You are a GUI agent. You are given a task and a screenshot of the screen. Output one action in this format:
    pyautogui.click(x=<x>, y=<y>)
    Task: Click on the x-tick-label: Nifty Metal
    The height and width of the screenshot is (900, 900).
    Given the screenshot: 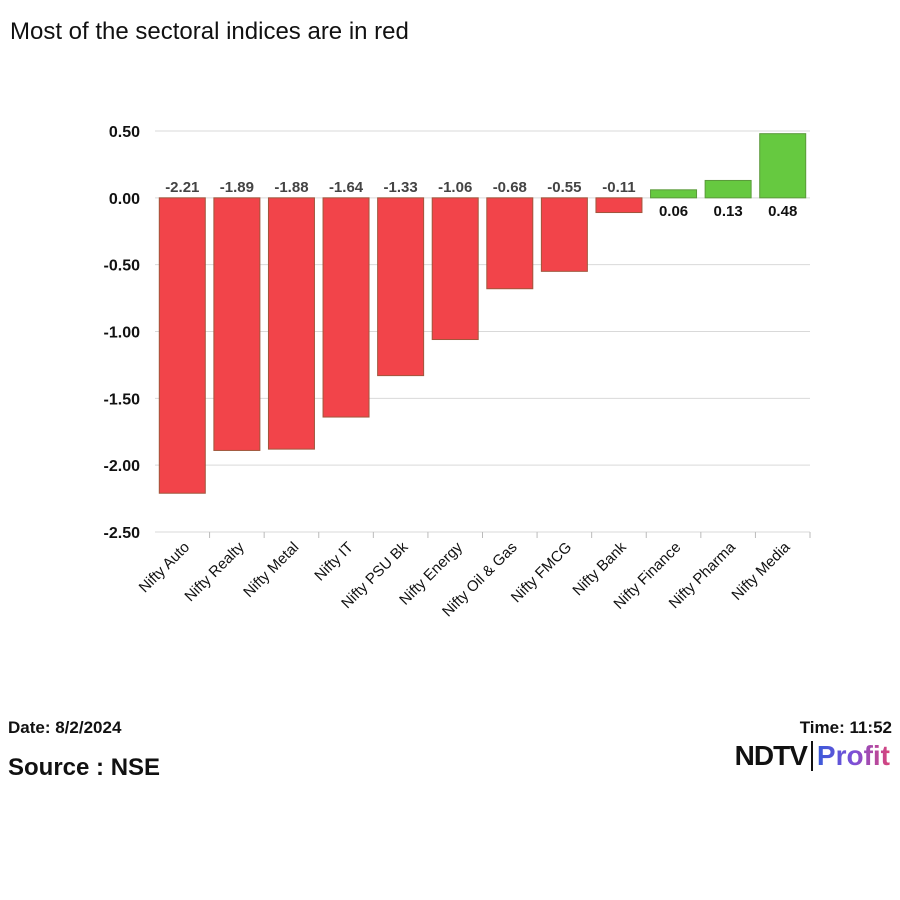 What is the action you would take?
    pyautogui.click(x=271, y=570)
    